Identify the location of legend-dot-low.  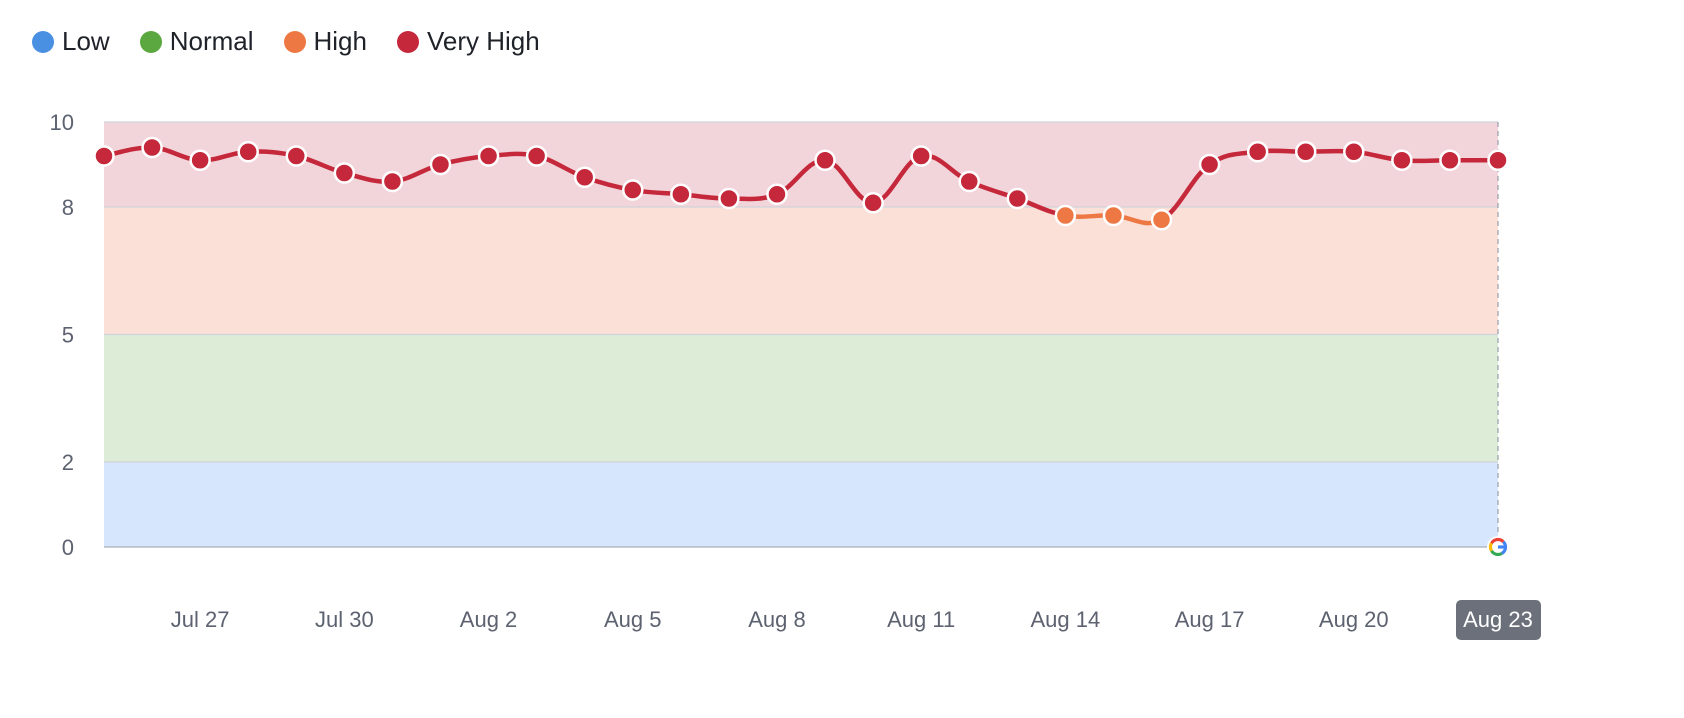
(43, 41).